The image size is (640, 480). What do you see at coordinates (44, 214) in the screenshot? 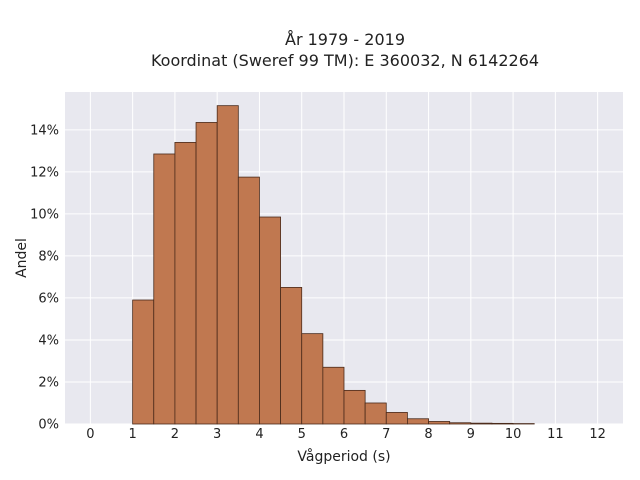
I see `y-tick-label: 10%` at bounding box center [44, 214].